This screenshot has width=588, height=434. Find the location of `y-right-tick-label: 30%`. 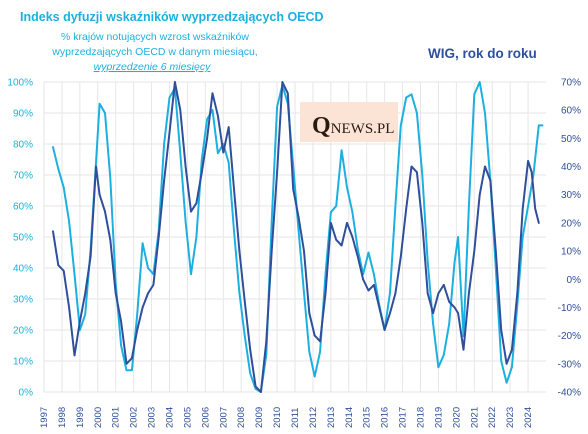

y-right-tick-label: 30% is located at coordinates (571, 195).